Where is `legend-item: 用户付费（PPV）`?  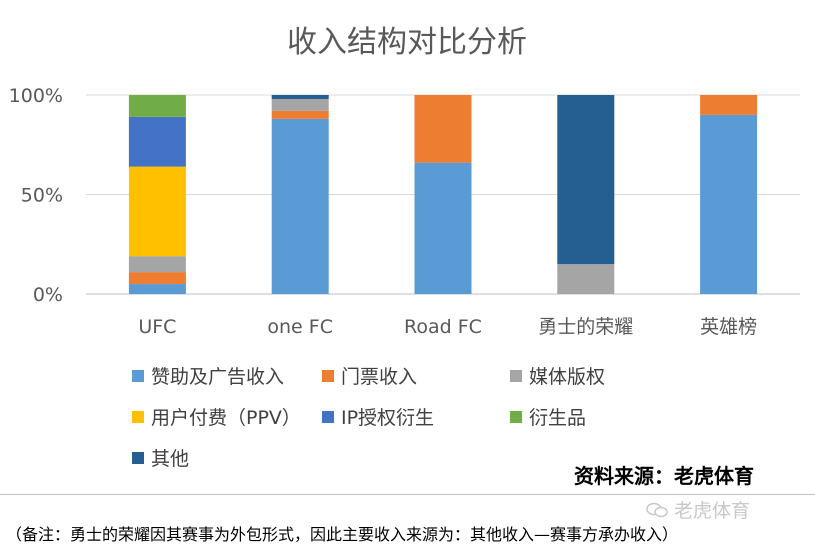 legend-item: 用户付费（PPV） is located at coordinates (216, 416).